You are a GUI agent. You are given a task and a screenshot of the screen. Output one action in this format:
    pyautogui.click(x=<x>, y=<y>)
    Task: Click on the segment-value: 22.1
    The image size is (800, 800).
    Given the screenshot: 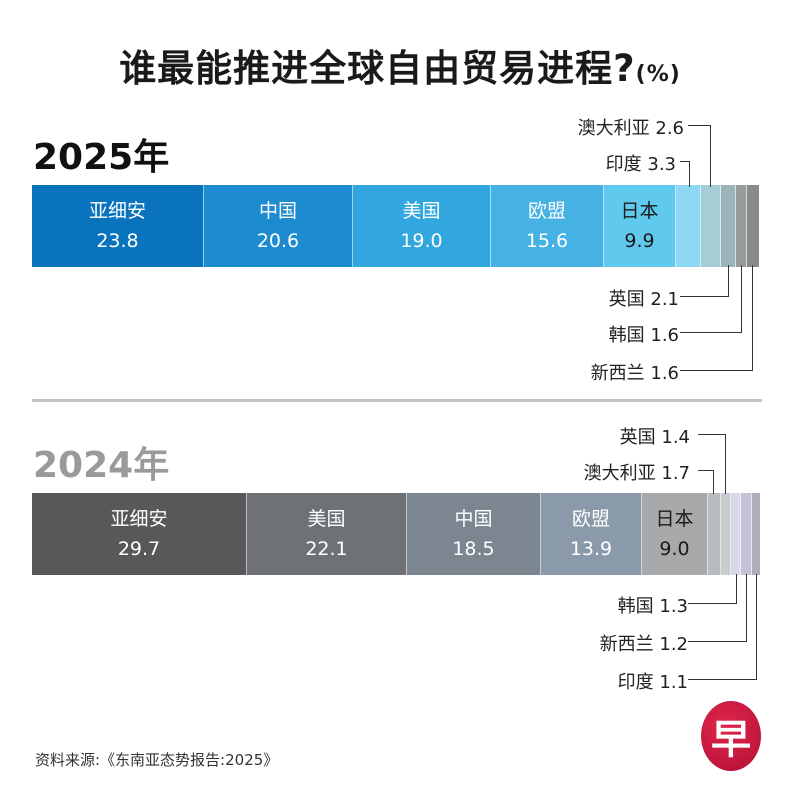 What is the action you would take?
    pyautogui.click(x=326, y=549)
    